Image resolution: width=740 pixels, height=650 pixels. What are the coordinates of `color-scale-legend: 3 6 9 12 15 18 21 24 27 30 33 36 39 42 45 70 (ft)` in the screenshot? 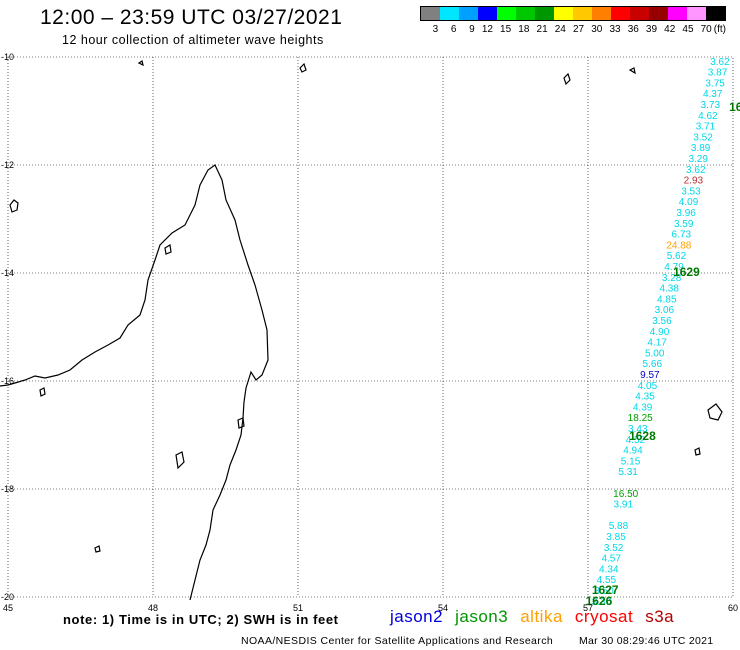 It's located at (573, 20).